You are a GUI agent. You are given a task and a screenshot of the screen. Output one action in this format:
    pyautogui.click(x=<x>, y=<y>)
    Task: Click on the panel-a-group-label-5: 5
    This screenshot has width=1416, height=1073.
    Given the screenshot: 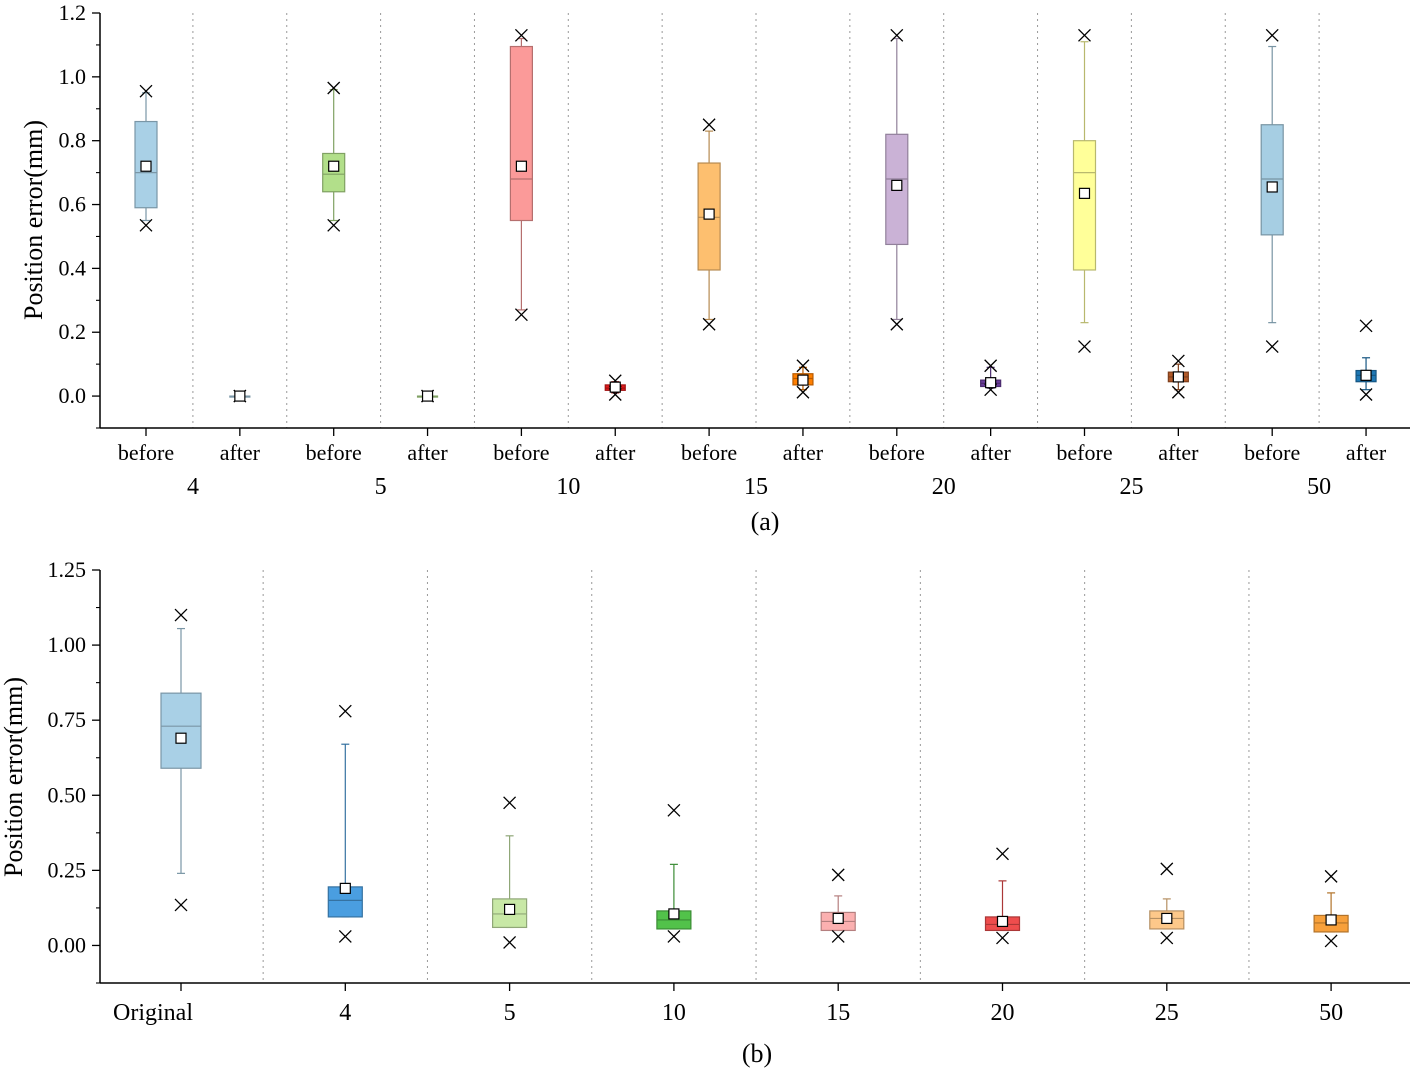 What is the action you would take?
    pyautogui.click(x=381, y=487)
    